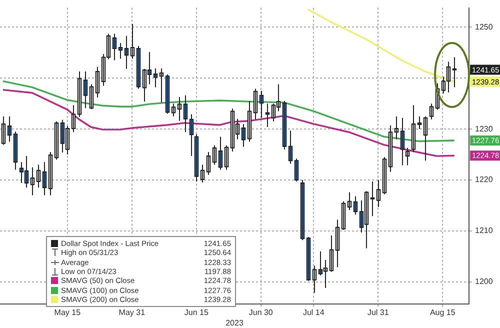 This screenshot has height=328, width=500. What do you see at coordinates (484, 281) in the screenshot?
I see `y-tick-label: 1200` at bounding box center [484, 281].